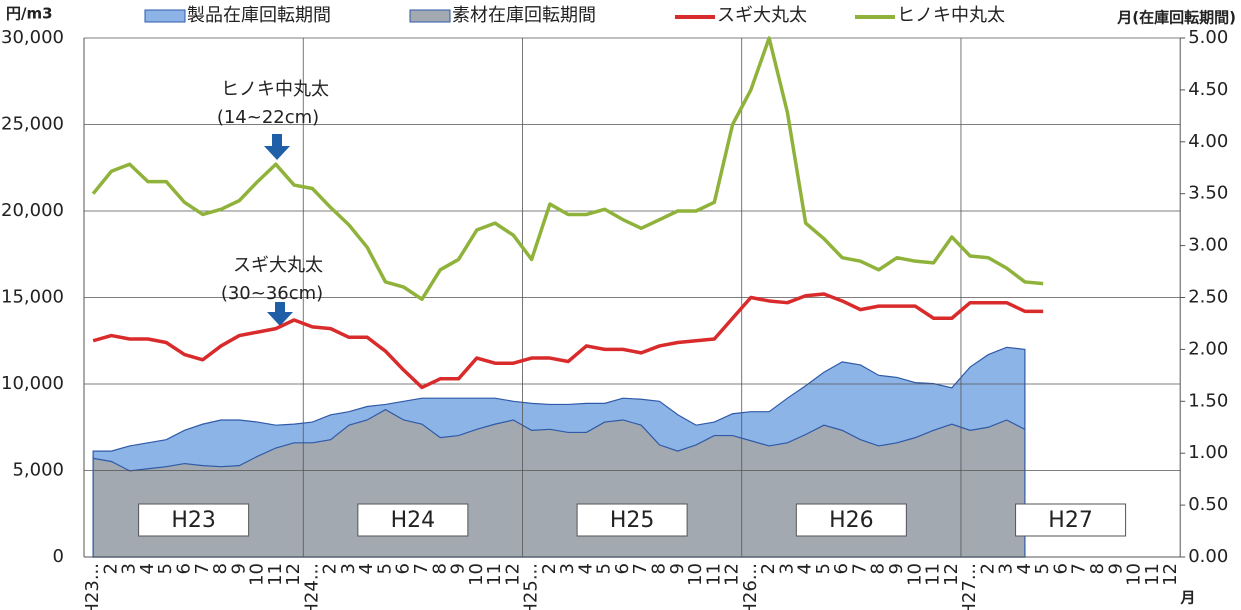 This screenshot has height=610, width=1241. Describe the element at coordinates (524, 15) in the screenshot. I see `legend-label: 素材在庫回転期間` at that location.